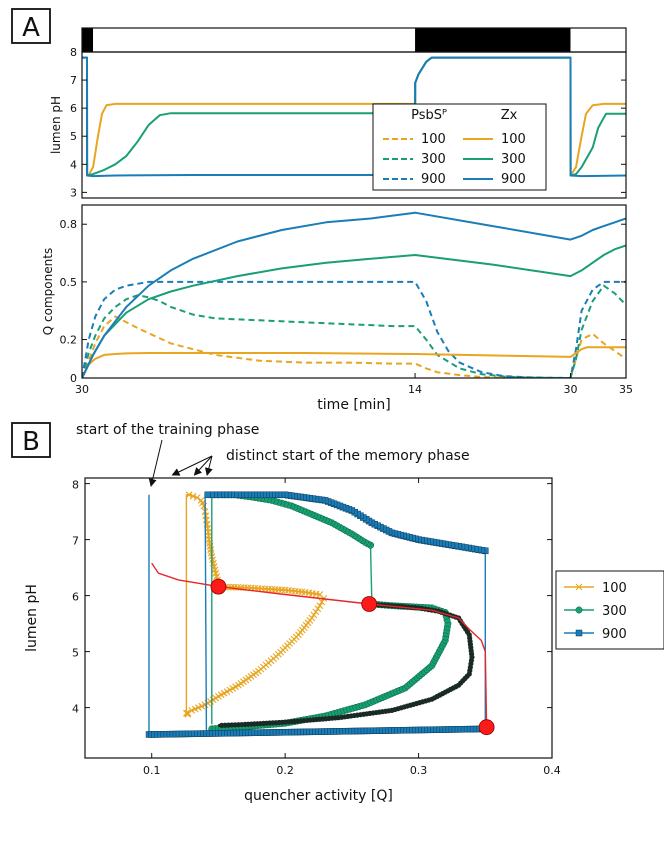  I want to click on ytick-label: 0.2, so click(69, 340).